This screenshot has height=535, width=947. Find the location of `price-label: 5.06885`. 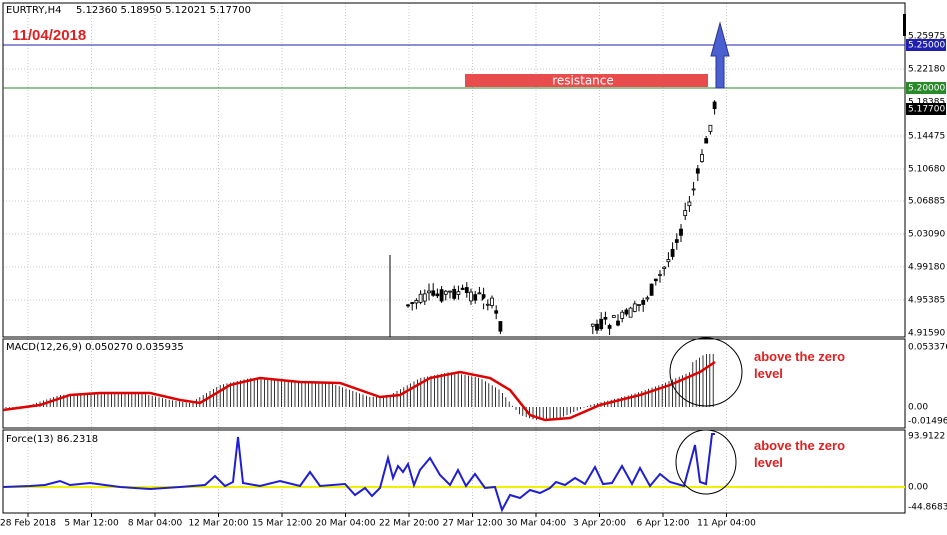

price-label: 5.06885 is located at coordinates (926, 202).